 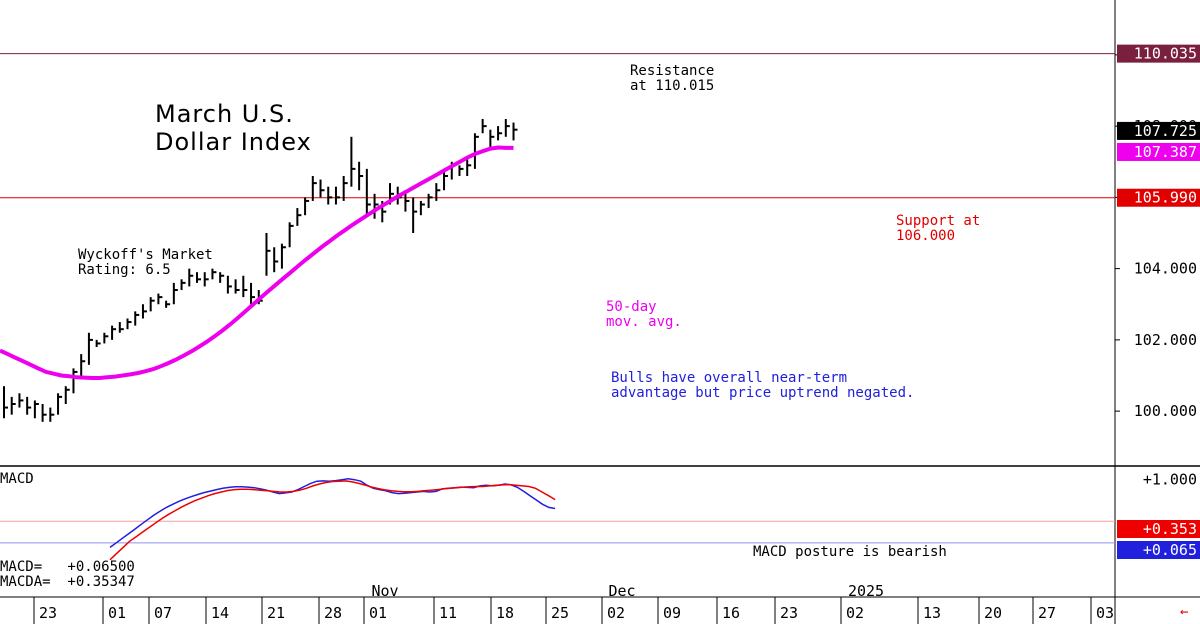 I want to click on macd-readout: MACD= +0.06500 MACDA= +0.35347, so click(x=70, y=575).